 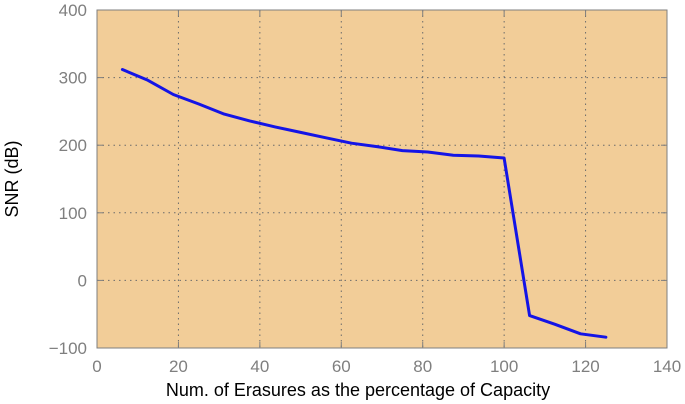 What do you see at coordinates (73, 213) in the screenshot?
I see `y-tick-label: 100` at bounding box center [73, 213].